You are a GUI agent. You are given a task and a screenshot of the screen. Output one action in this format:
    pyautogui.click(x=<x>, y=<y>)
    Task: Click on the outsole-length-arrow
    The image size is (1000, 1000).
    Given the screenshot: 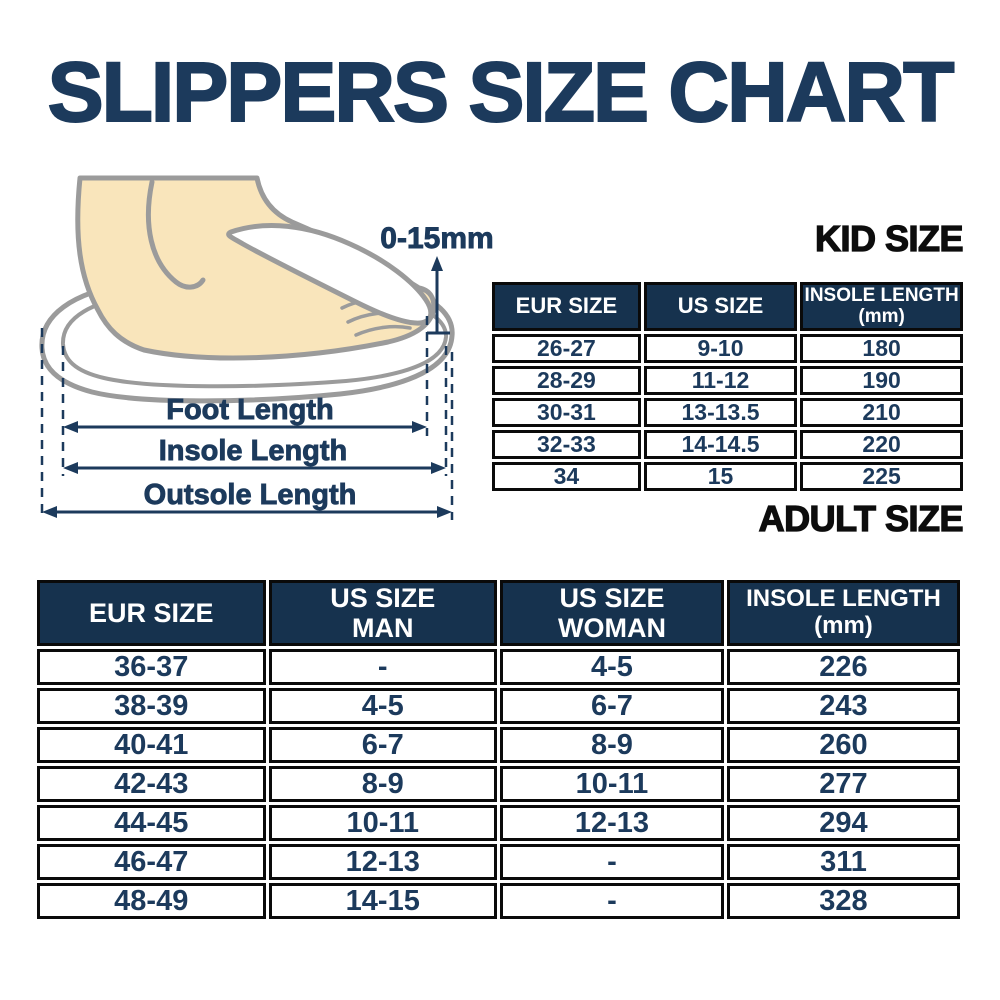 What is the action you would take?
    pyautogui.click(x=247, y=512)
    